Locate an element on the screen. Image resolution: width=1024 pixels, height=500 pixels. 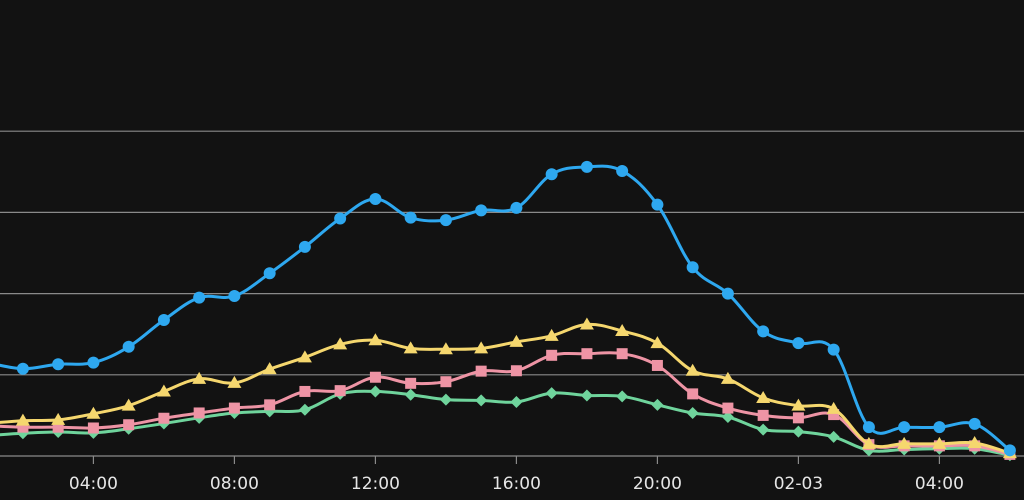
series-line is located at coordinates (506, 423).